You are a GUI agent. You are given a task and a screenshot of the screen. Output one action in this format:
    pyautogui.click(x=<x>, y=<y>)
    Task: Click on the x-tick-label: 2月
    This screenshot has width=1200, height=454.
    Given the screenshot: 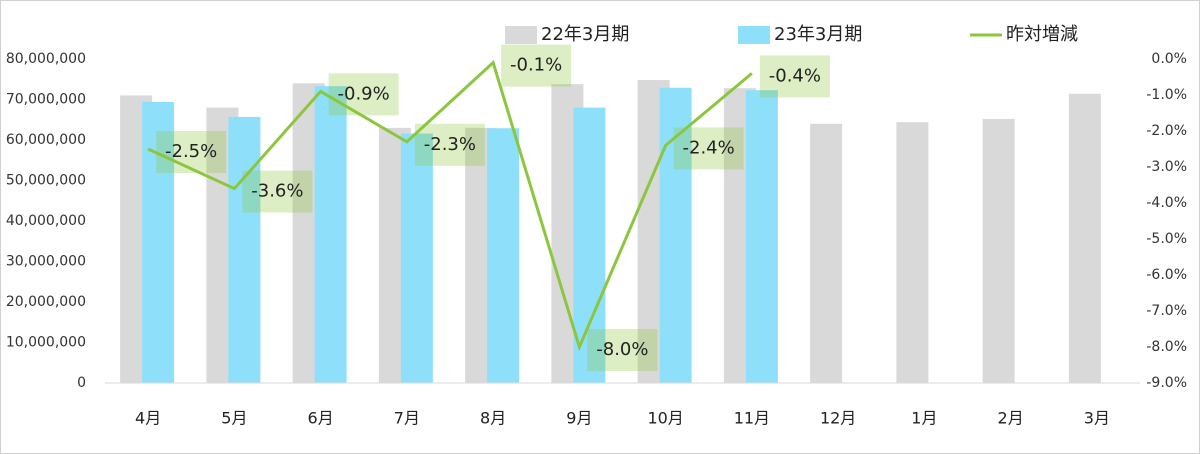 What is the action you would take?
    pyautogui.click(x=1011, y=418)
    